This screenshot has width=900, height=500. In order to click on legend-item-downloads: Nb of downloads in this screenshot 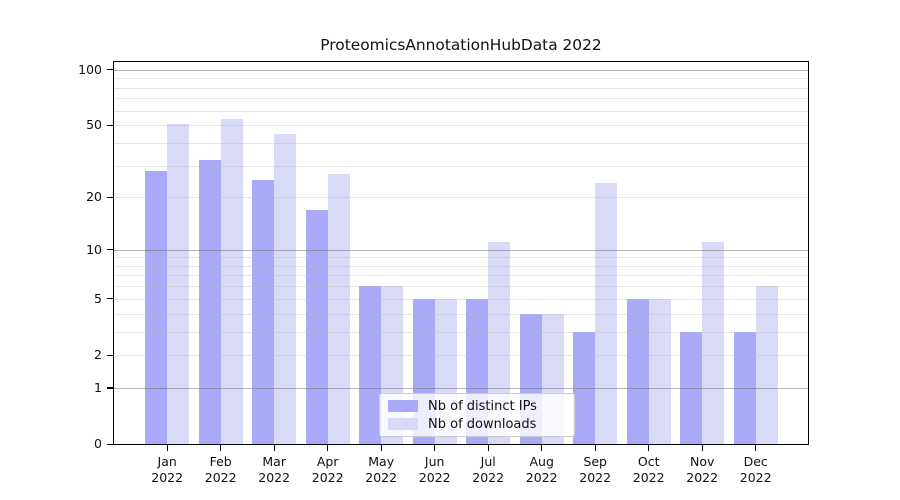, I will do `click(477, 424)`.